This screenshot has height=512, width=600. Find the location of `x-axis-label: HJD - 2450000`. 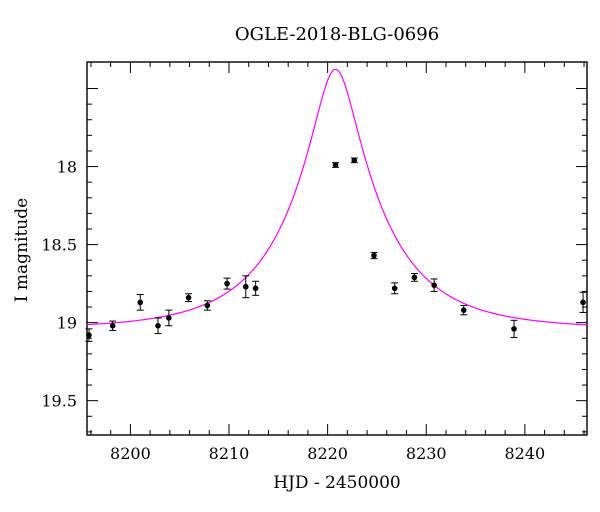

x-axis-label: HJD - 2450000 is located at coordinates (337, 483).